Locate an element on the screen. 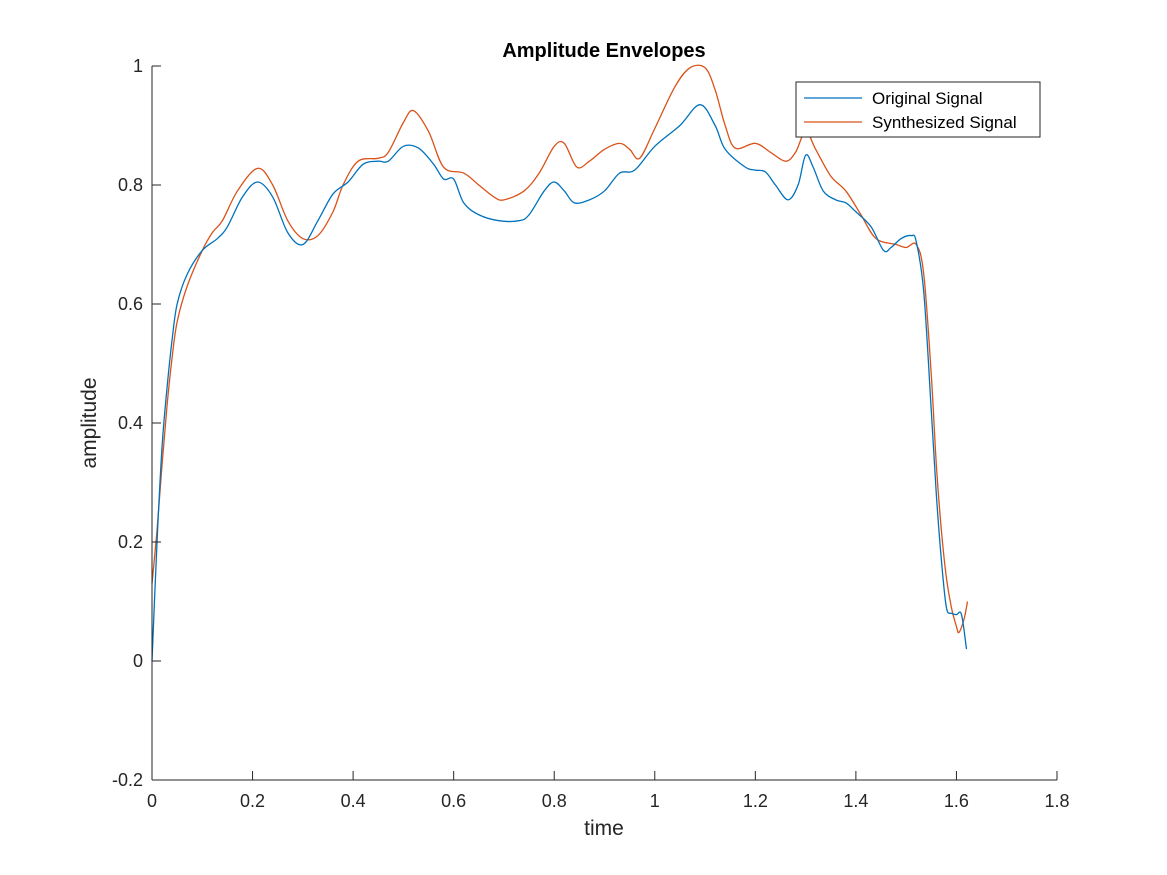  y-tick-label: 0.2 is located at coordinates (130, 542).